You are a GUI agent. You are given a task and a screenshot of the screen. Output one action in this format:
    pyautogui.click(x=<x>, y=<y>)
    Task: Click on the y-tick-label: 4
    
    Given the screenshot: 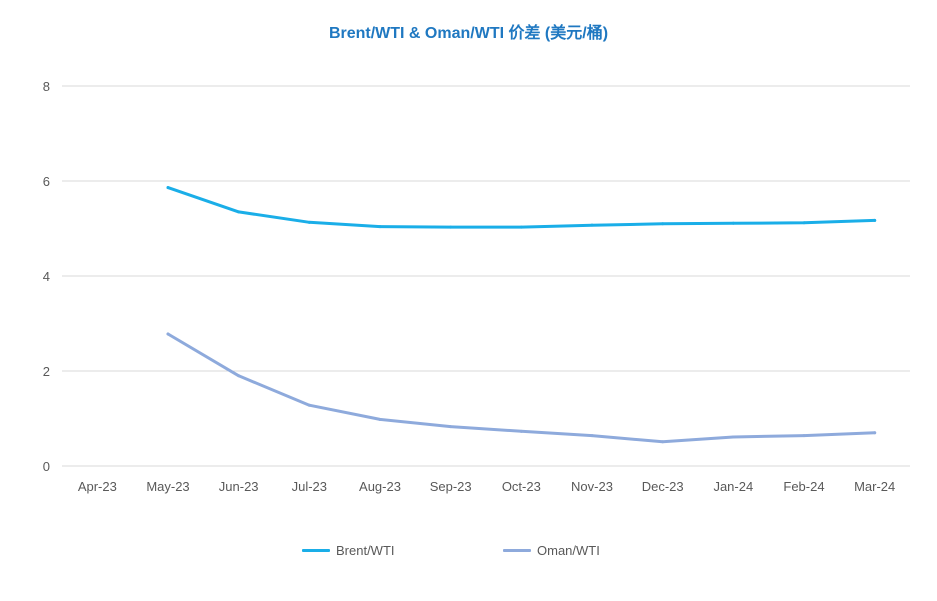 What is the action you would take?
    pyautogui.click(x=46, y=276)
    